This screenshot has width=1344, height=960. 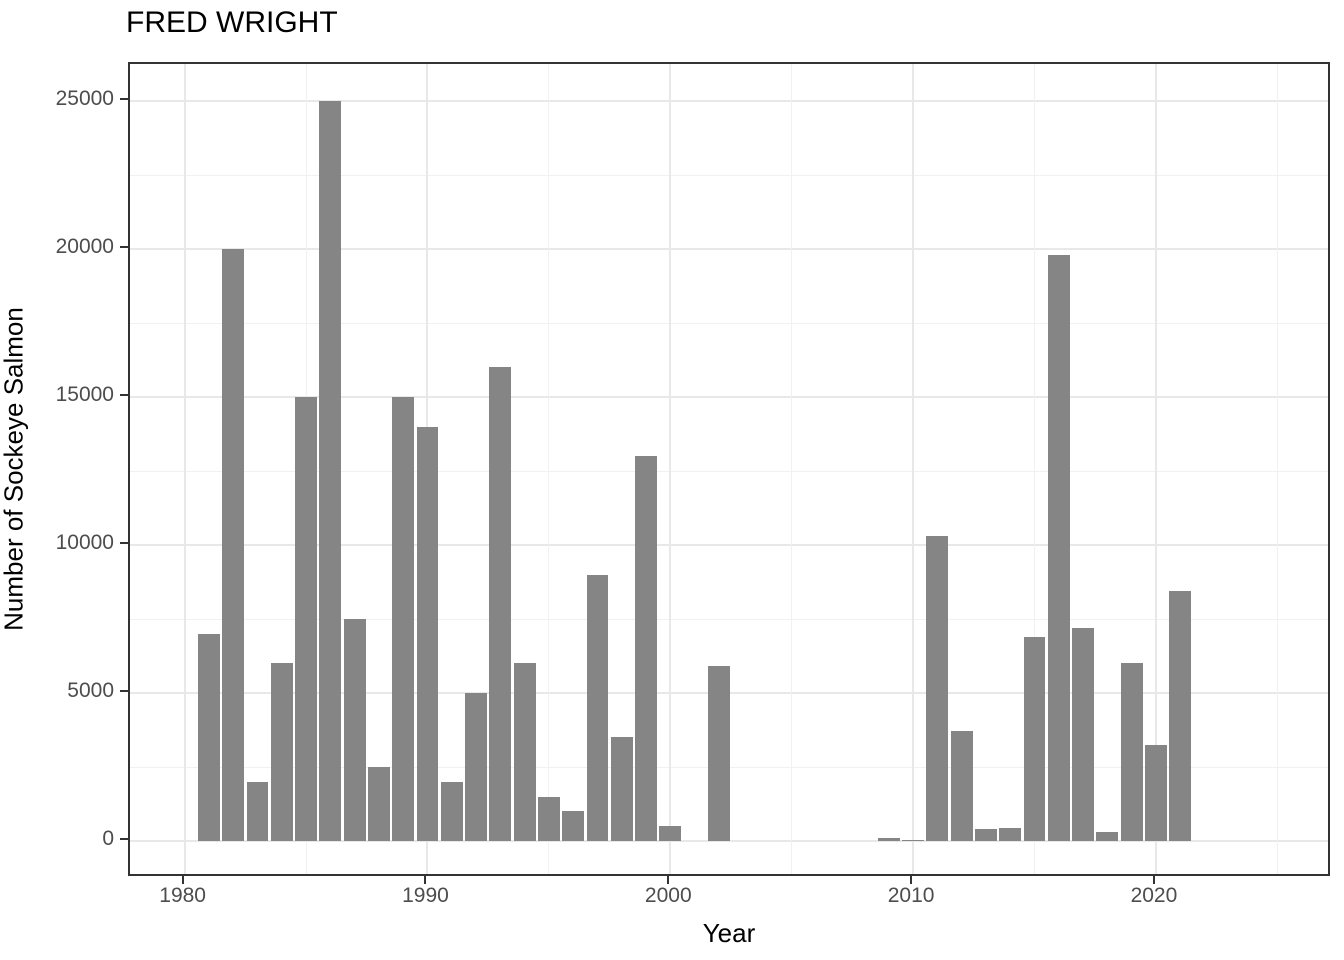 I want to click on bar-2002, so click(x=718, y=753).